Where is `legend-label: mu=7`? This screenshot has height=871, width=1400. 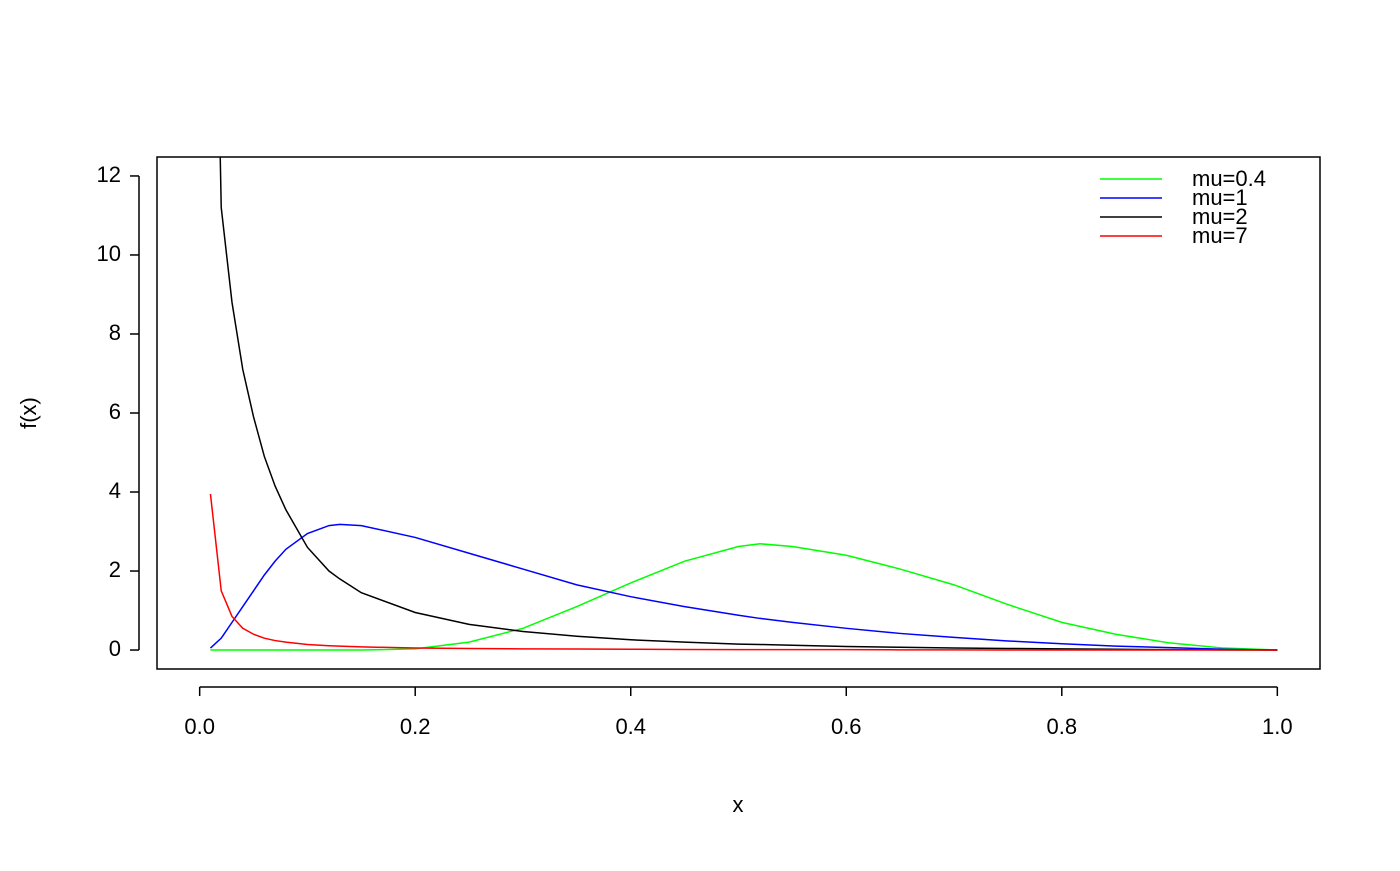 legend-label: mu=7 is located at coordinates (1220, 235).